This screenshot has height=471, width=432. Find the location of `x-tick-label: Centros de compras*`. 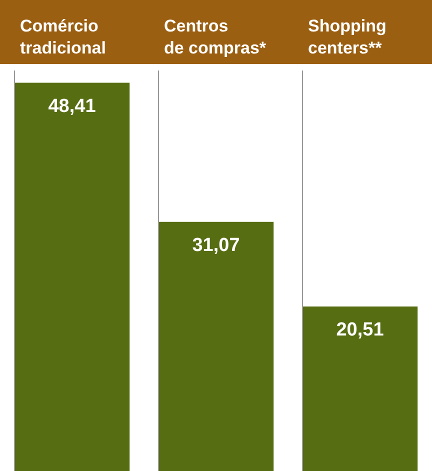

x-tick-label: Centros de compras* is located at coordinates (215, 37).